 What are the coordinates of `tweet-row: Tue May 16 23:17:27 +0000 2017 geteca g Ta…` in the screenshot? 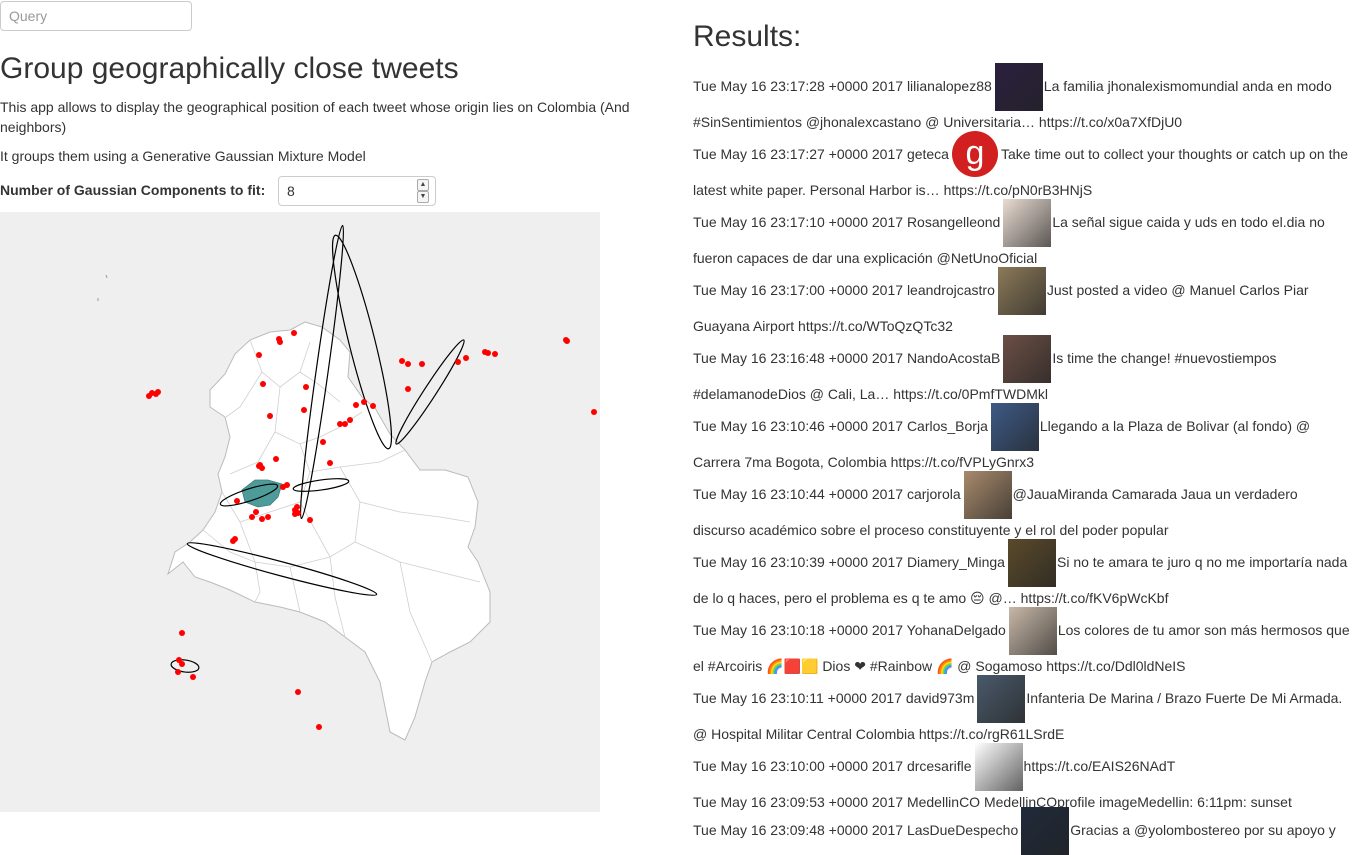 It's located at (1023, 169).